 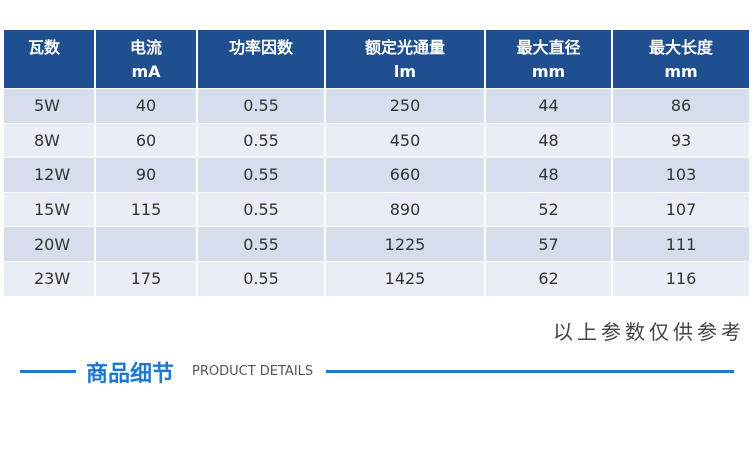 What do you see at coordinates (405, 71) in the screenshot?
I see `header-text: lm` at bounding box center [405, 71].